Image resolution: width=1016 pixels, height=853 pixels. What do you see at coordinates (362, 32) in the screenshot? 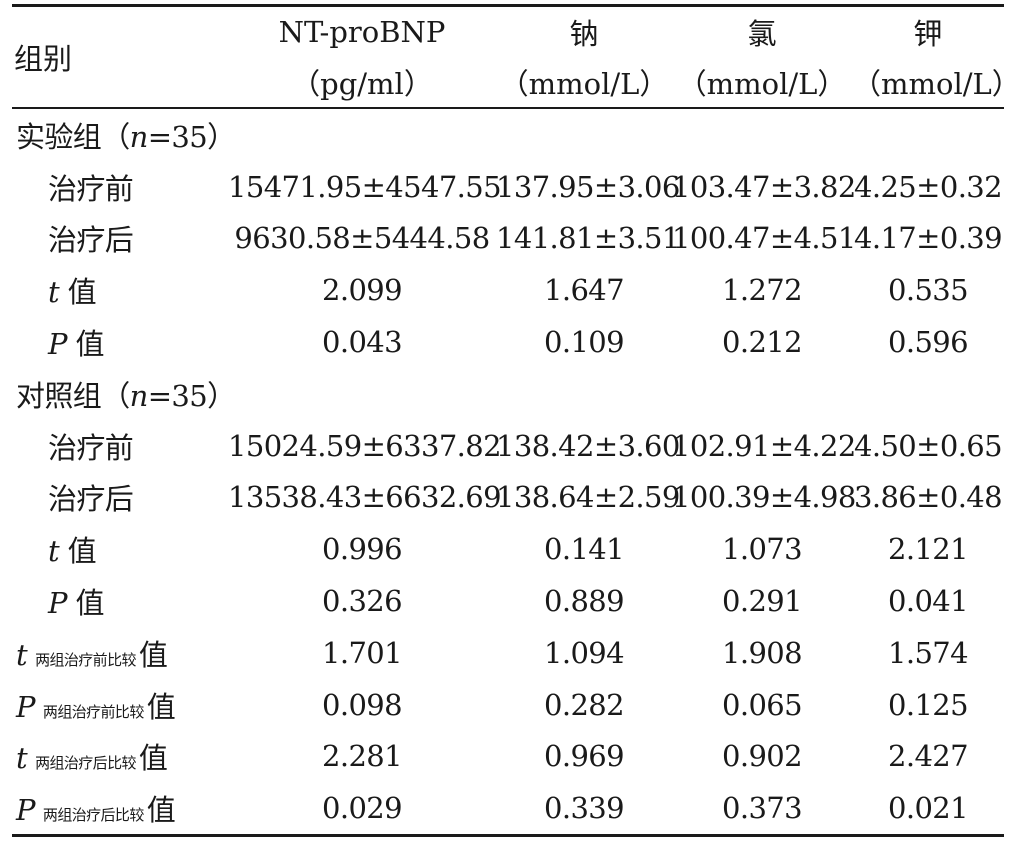
I see `col-header-ntprobnp: NT-proBNP` at bounding box center [362, 32].